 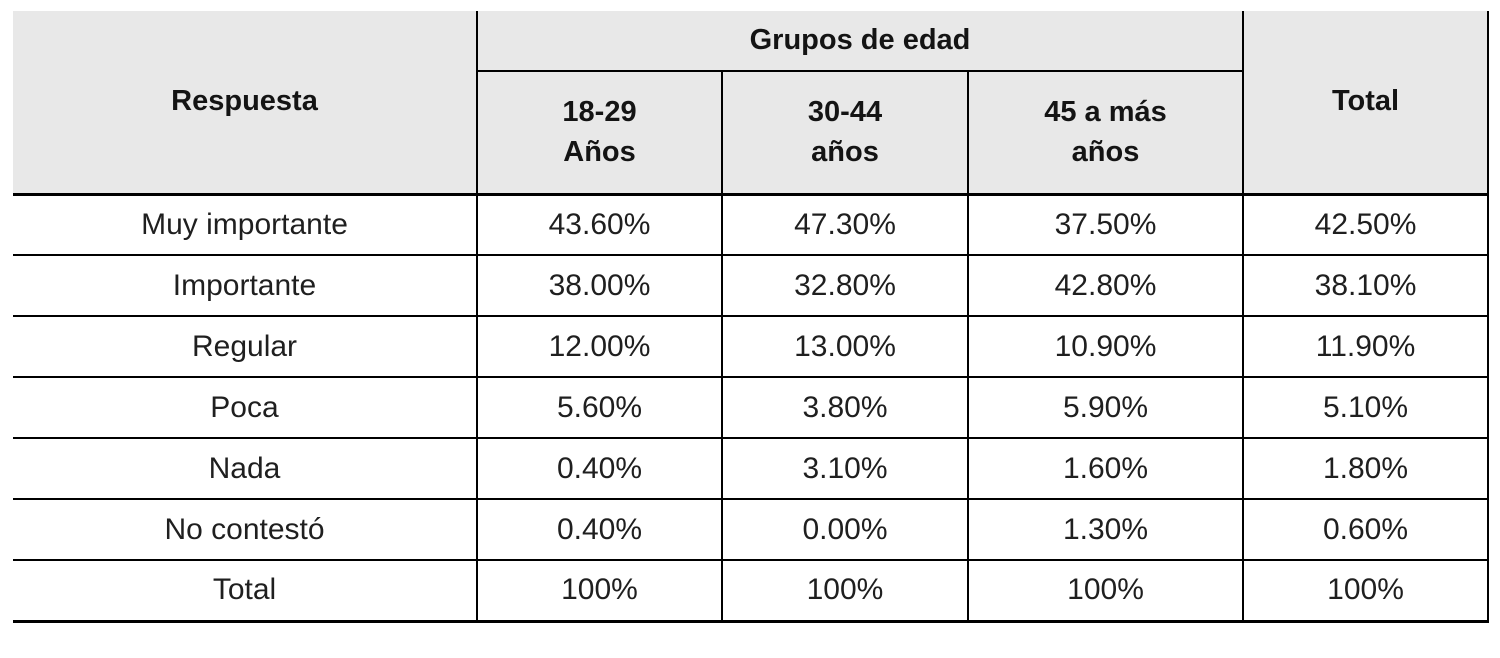 I want to click on row-label-cell: Importante, so click(x=245, y=285).